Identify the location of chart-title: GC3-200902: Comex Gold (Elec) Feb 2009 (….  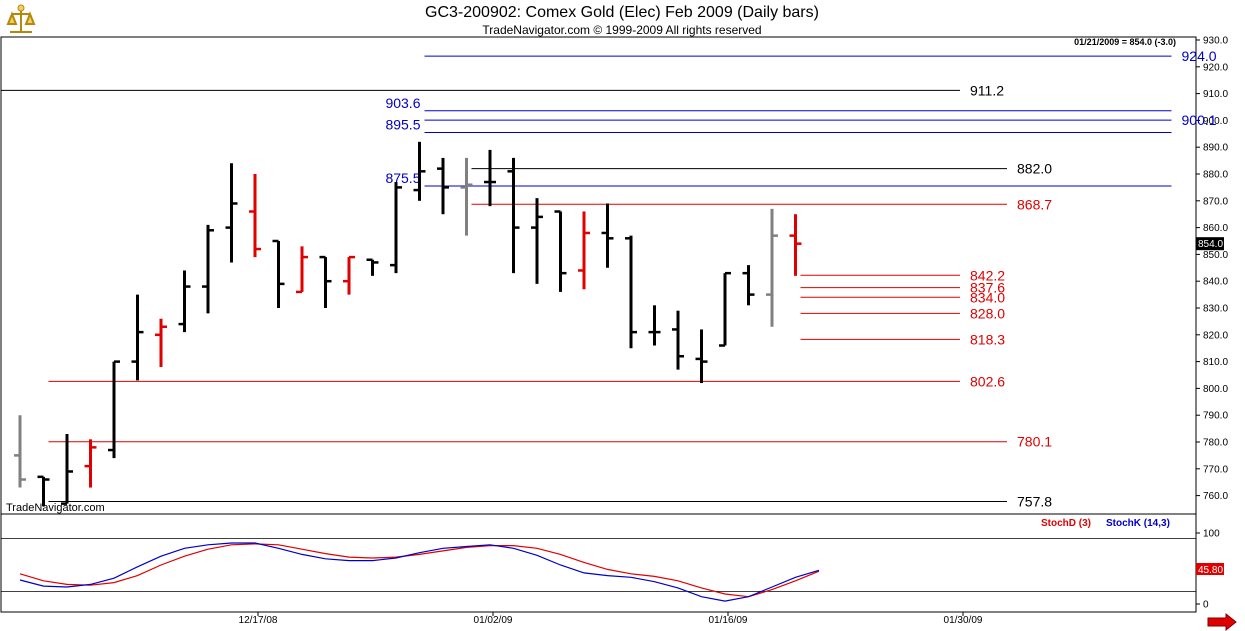
(622, 12).